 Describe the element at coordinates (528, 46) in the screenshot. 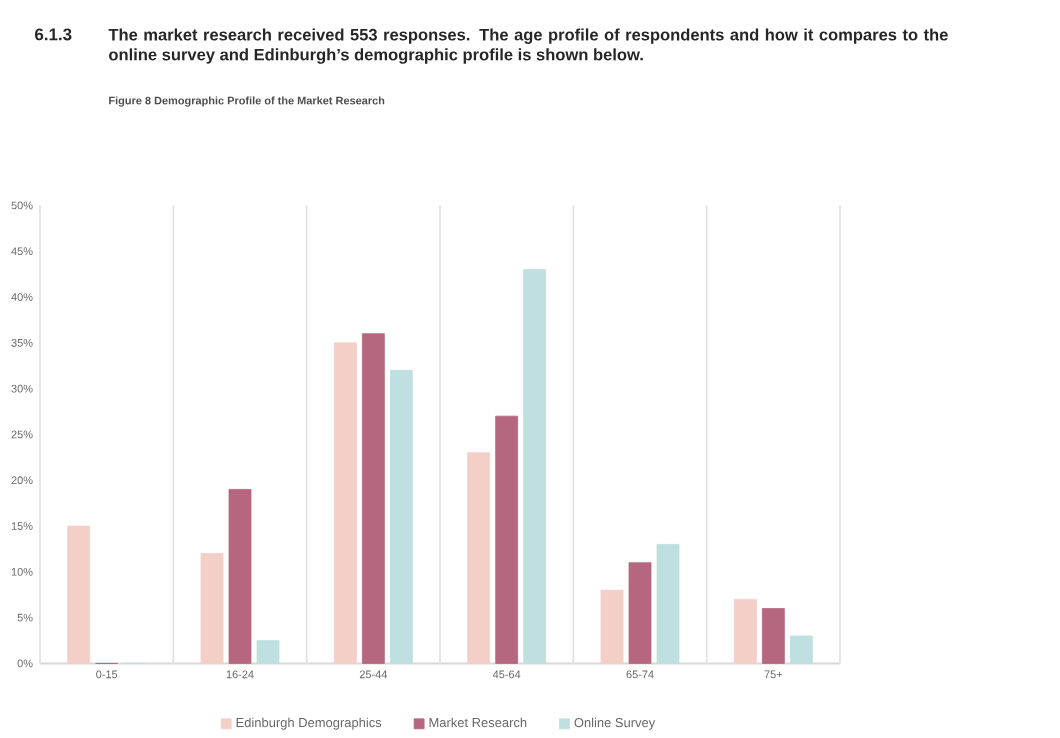

I see `text: The market research received 553 responses. The age profile of respondents and how it compares to the online survey and Edinburgh’s demographic profile is shown below.` at that location.